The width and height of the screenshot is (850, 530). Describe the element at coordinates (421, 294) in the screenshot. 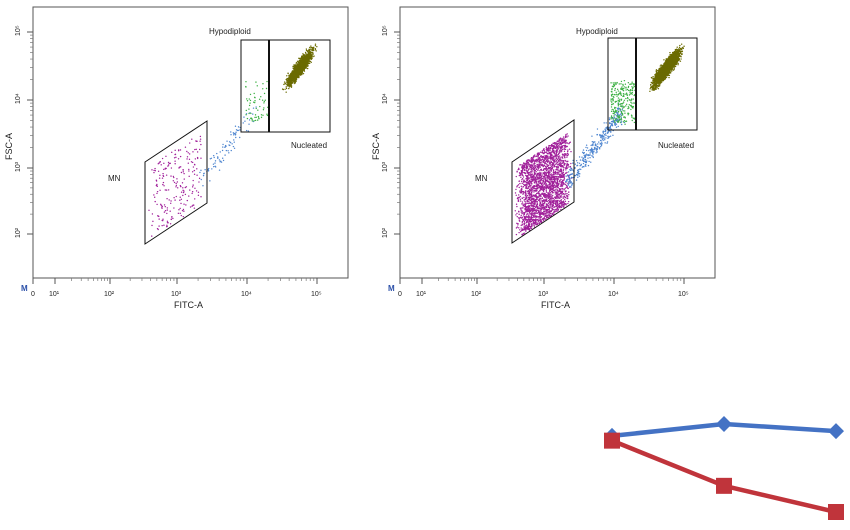

I see `x-tick-label: 10¹` at that location.